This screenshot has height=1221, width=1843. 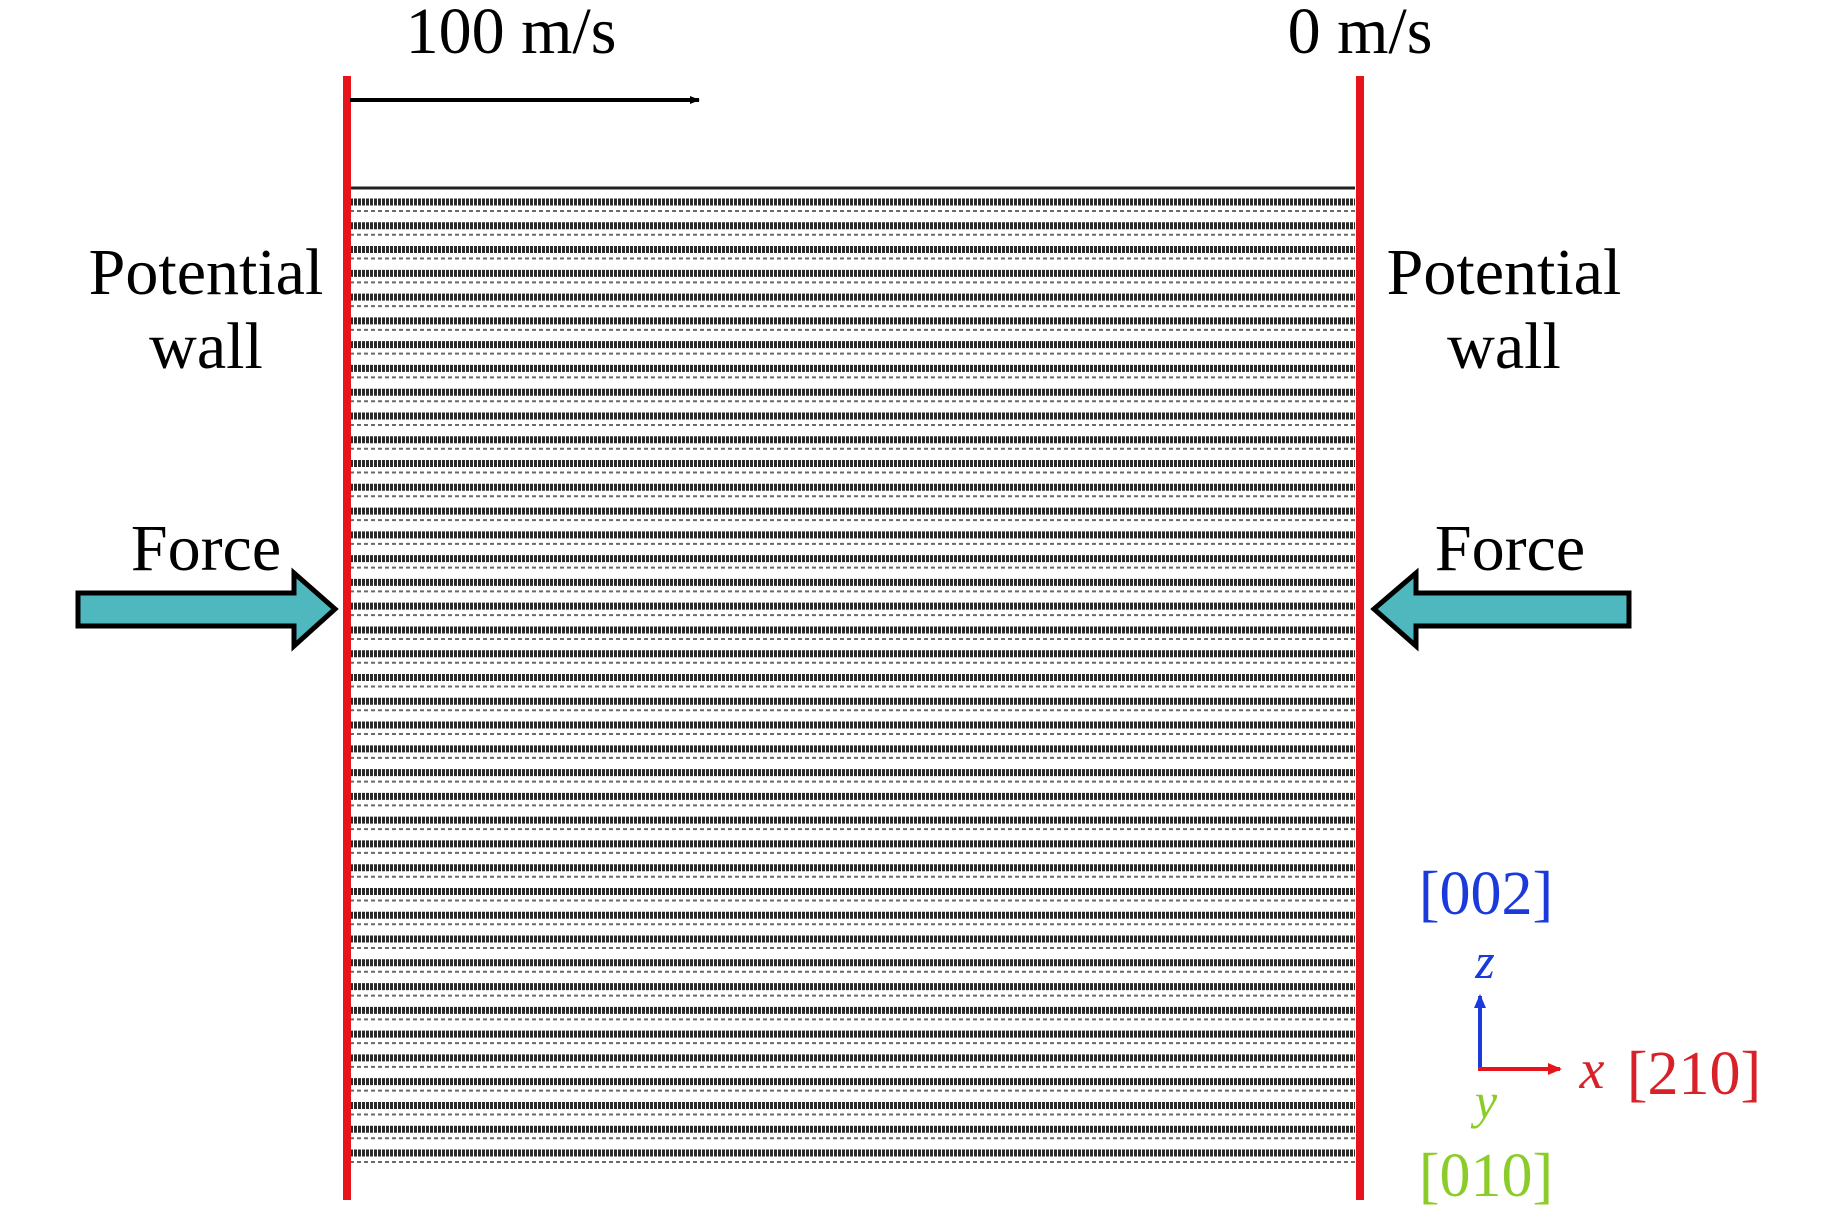 I want to click on x-direction: [210], so click(x=1694, y=1074).